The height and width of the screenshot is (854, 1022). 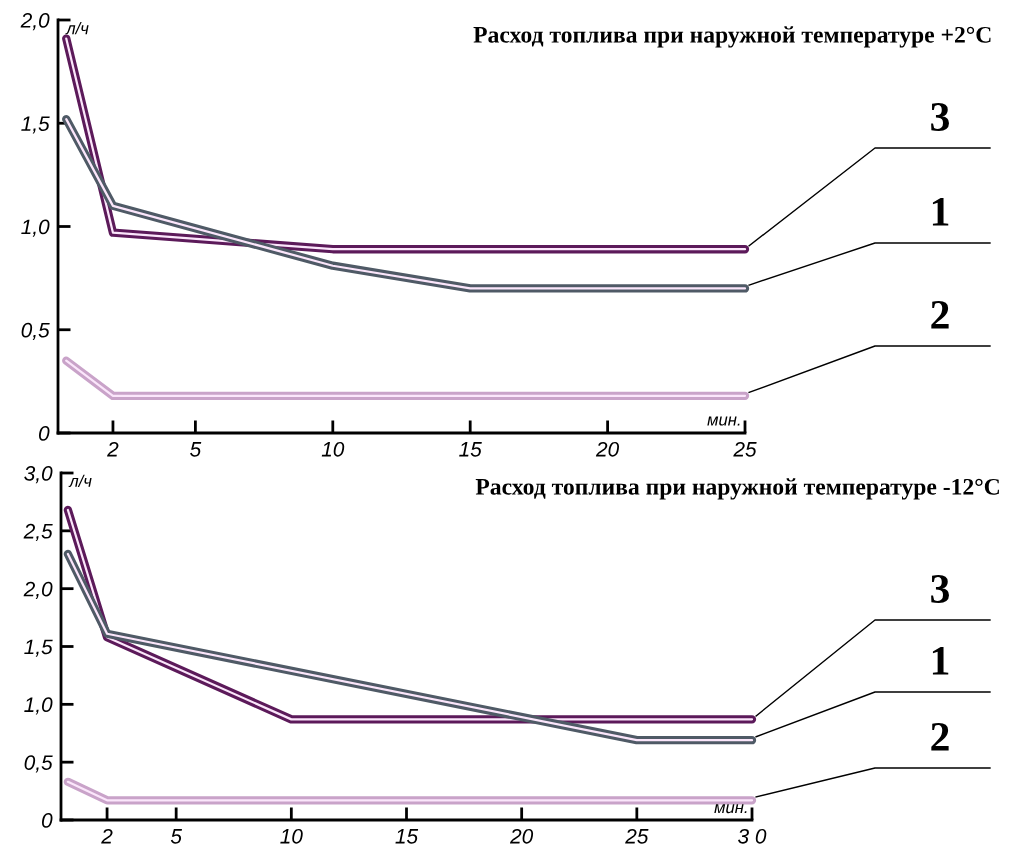 What do you see at coordinates (737, 489) in the screenshot?
I see `chart-title: Расход топлива при наружной температуре -12°C` at bounding box center [737, 489].